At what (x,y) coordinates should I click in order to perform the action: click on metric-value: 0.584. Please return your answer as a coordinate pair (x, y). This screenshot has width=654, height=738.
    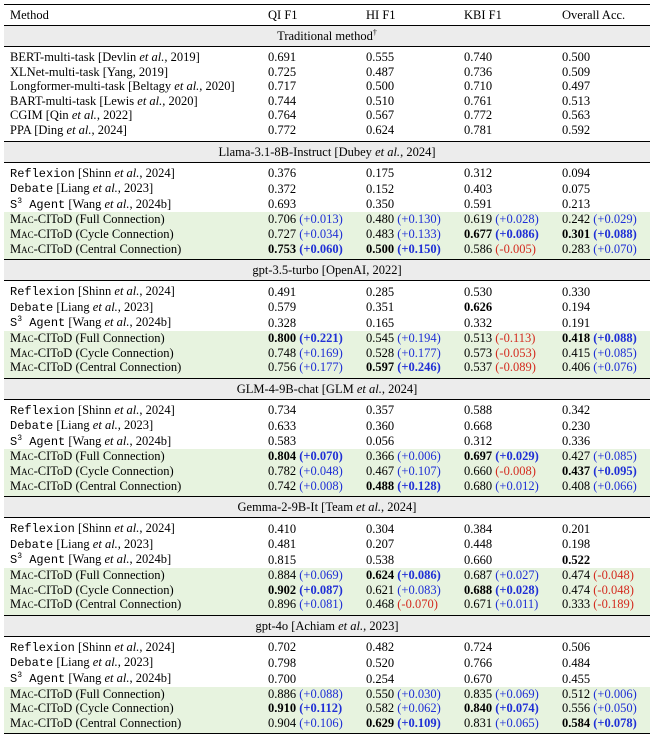
    Looking at the image, I should click on (576, 722).